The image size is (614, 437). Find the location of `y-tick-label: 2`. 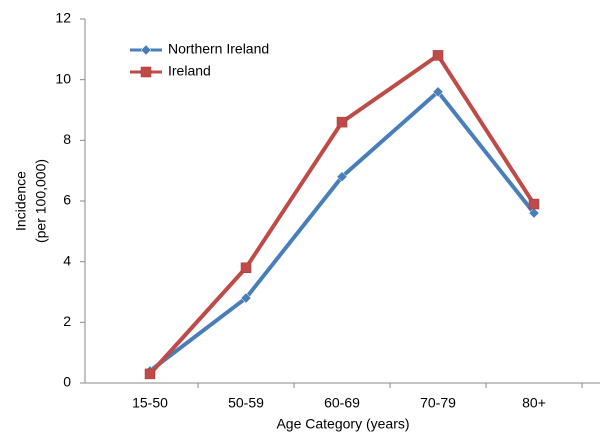

y-tick-label: 2 is located at coordinates (67, 321).